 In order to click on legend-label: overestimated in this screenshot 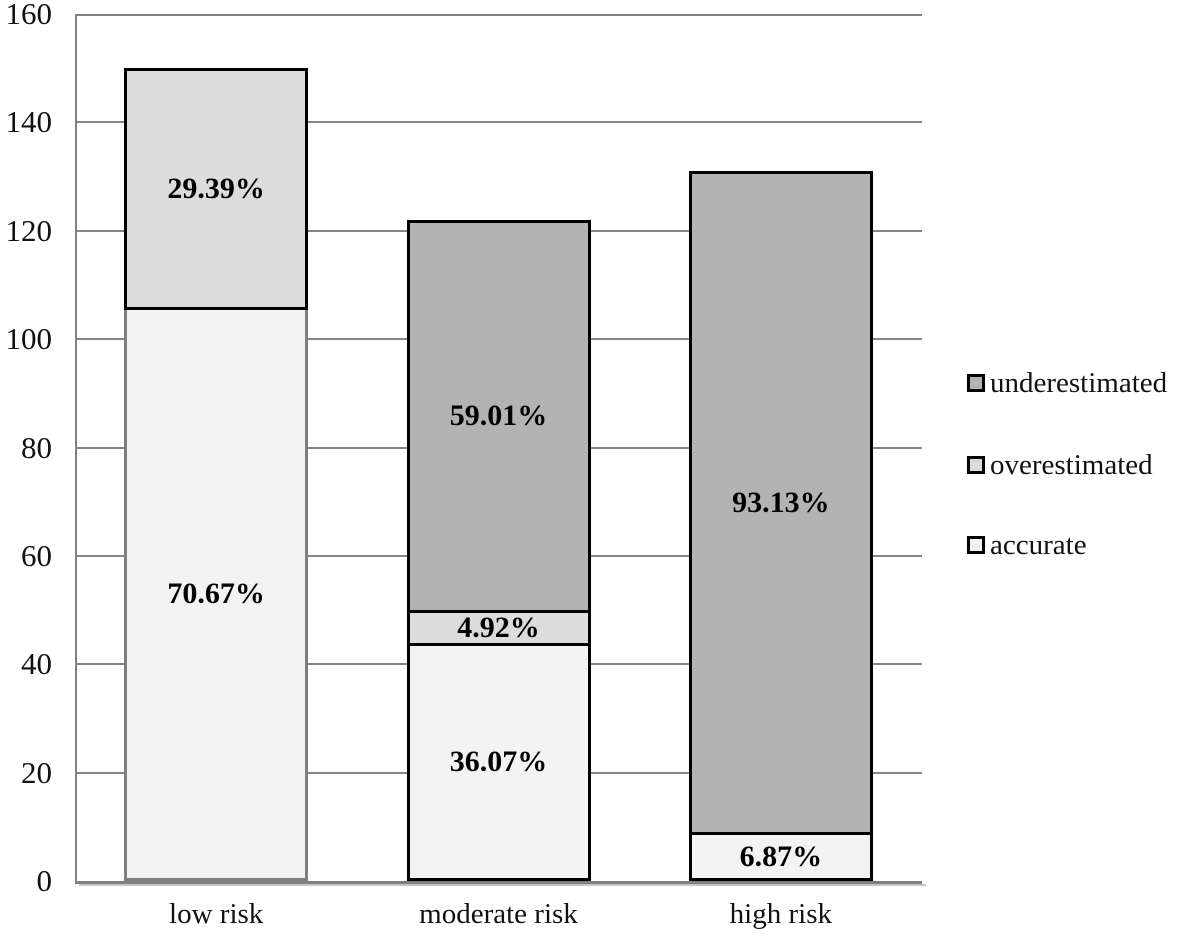, I will do `click(1071, 464)`.